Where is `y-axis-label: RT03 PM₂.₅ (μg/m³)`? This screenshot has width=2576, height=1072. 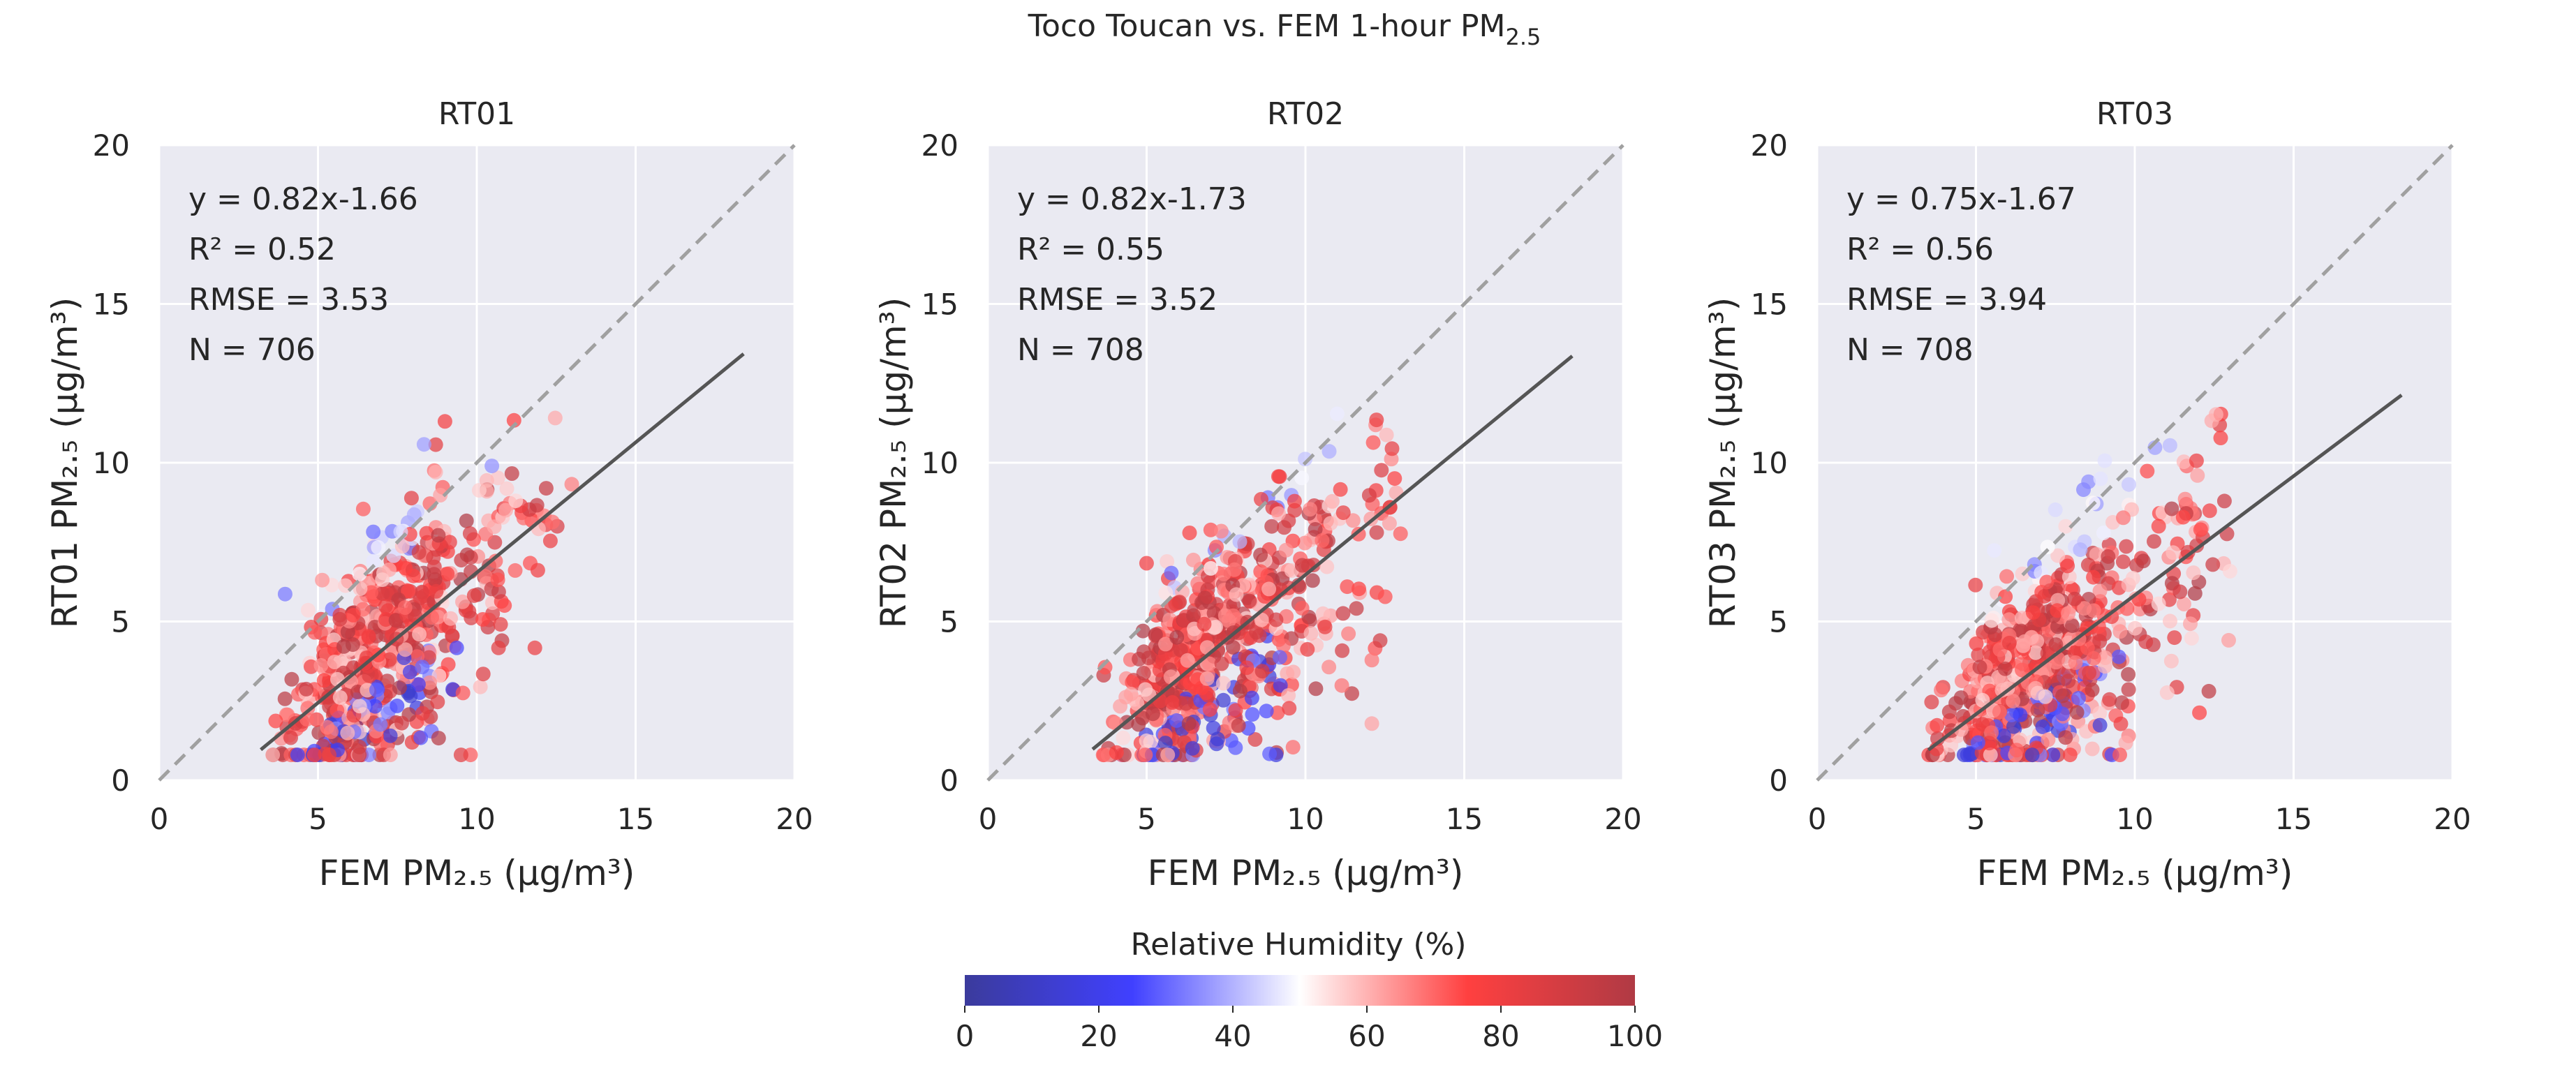
y-axis-label: RT03 PM₂.₅ (μg/m³) is located at coordinates (1723, 463).